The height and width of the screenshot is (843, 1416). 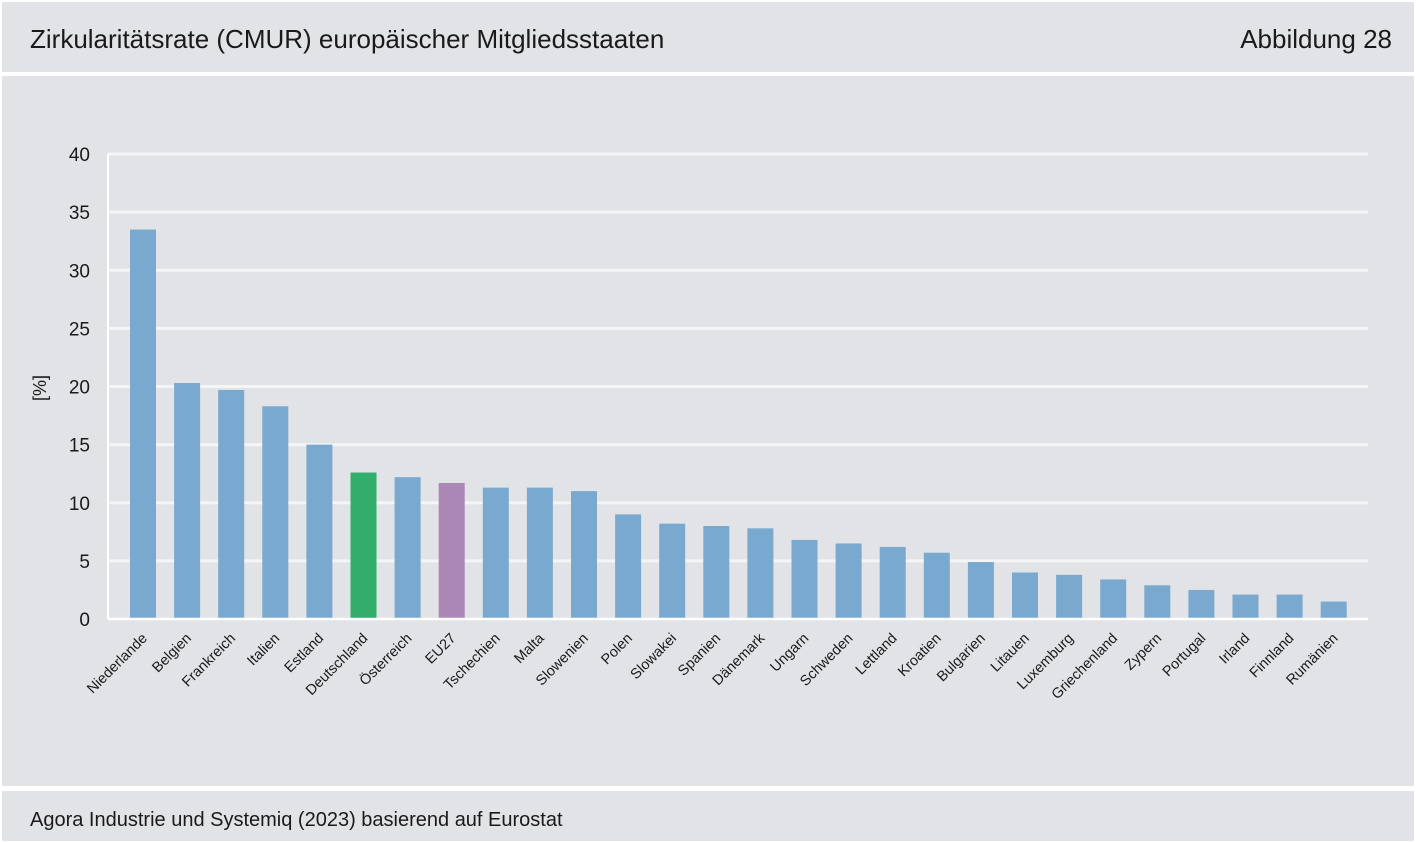 I want to click on y-tick-label: 40, so click(x=79, y=155).